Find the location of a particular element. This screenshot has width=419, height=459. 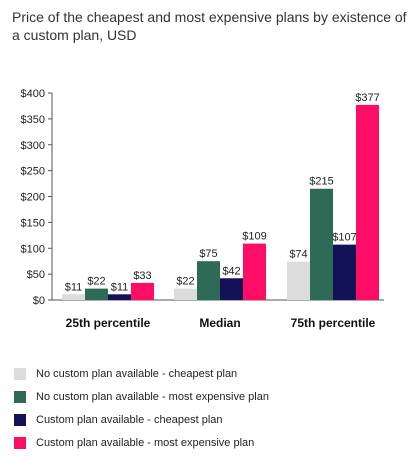

legend-item: Custom plan available - cheapest plan is located at coordinates (141, 419).